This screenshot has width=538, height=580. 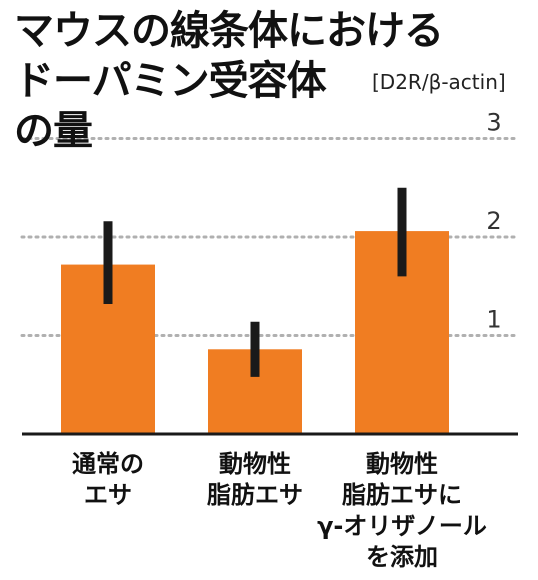 I want to click on x-label-3-line-1: 動物性, so click(x=402, y=464).